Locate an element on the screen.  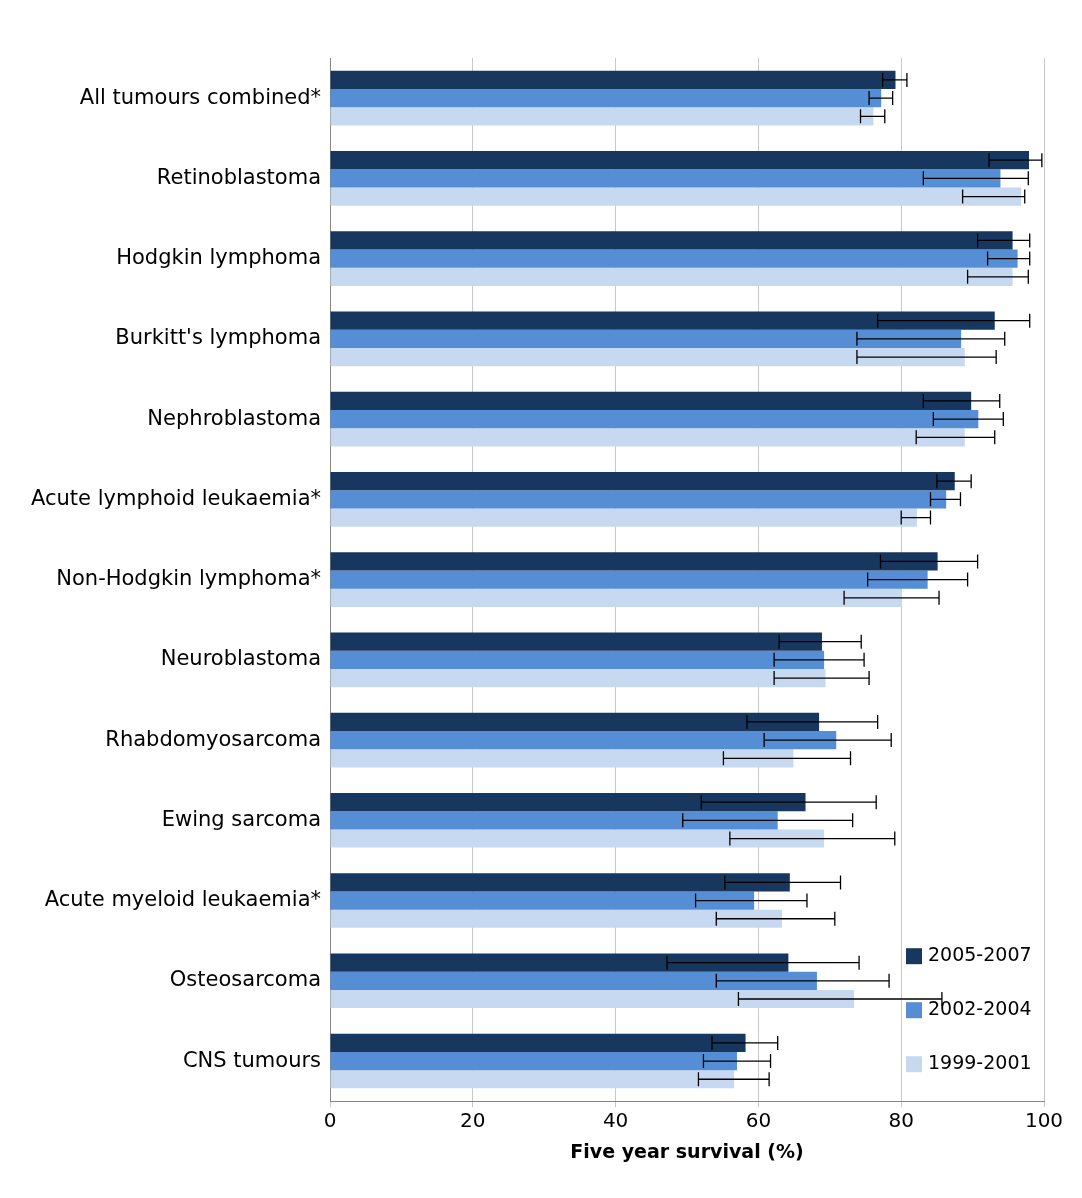
y-tick-label: Ewing sarcoma is located at coordinates (241, 818).